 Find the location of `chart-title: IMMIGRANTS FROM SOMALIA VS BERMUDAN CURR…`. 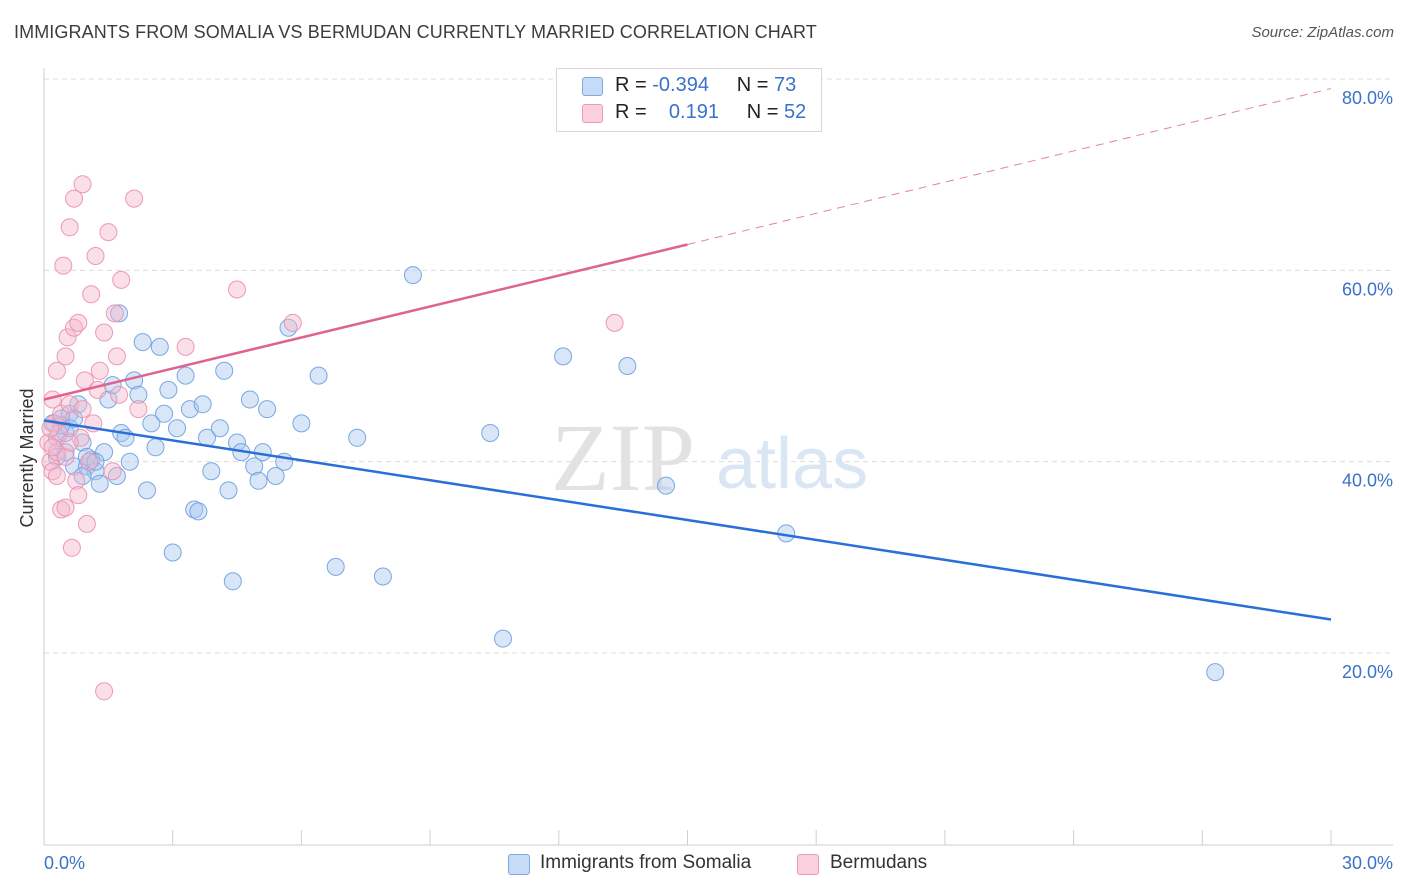

chart-title: IMMIGRANTS FROM SOMALIA VS BERMUDAN CURR… is located at coordinates (415, 32).